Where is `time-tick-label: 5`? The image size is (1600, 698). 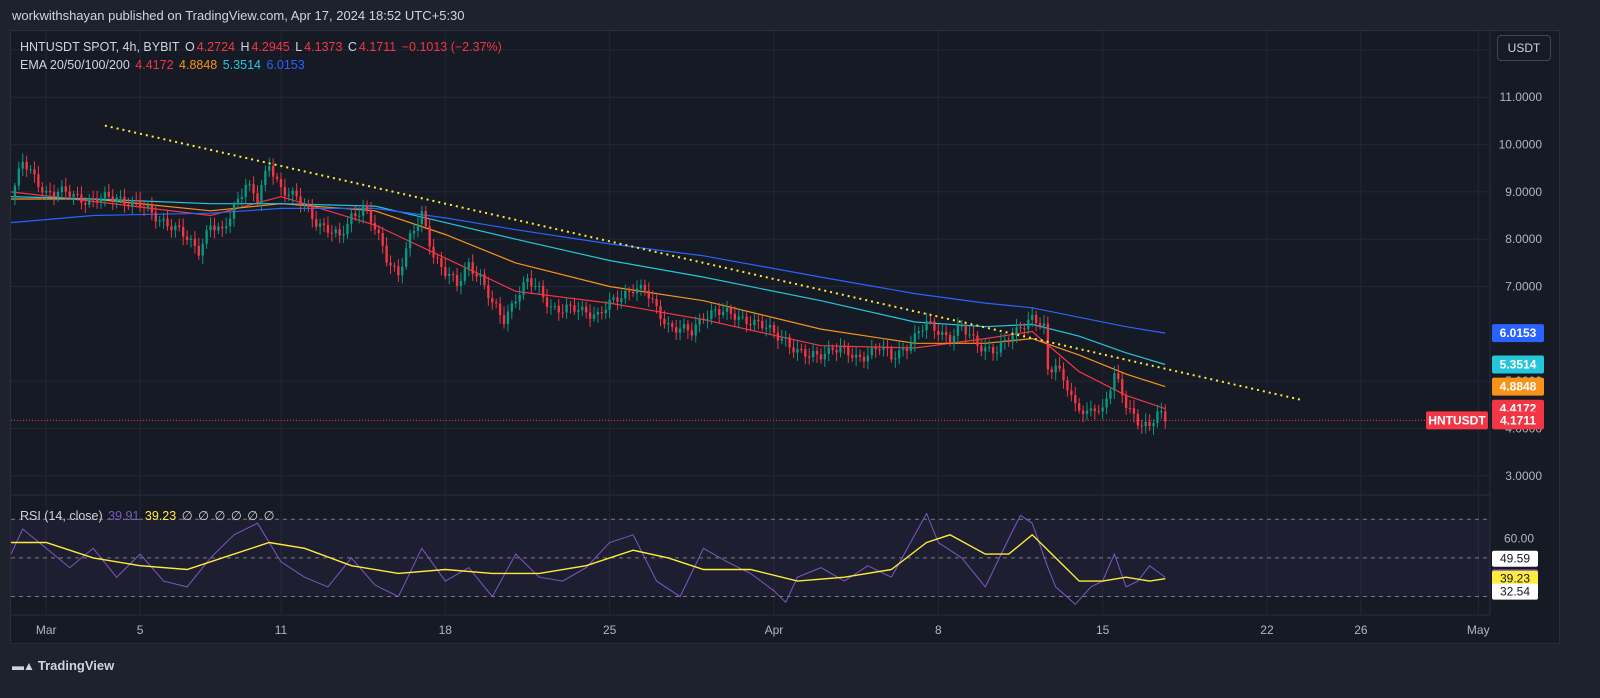
time-tick-label: 5 is located at coordinates (140, 630).